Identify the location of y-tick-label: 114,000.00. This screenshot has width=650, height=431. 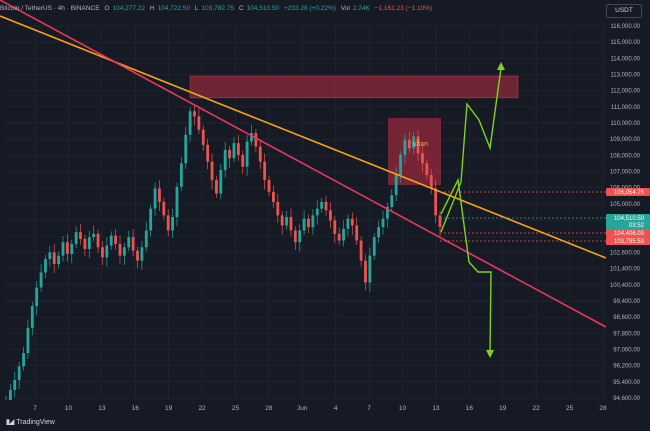
(625, 59).